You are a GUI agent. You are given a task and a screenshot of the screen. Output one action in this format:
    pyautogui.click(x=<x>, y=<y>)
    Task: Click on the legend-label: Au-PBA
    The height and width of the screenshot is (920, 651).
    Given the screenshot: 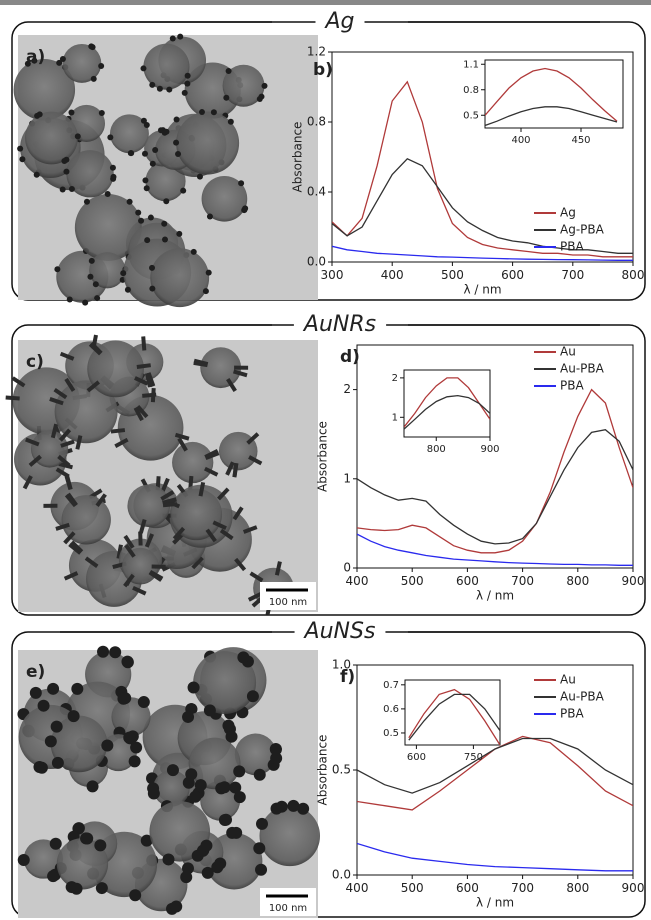 What is the action you would take?
    pyautogui.click(x=582, y=697)
    